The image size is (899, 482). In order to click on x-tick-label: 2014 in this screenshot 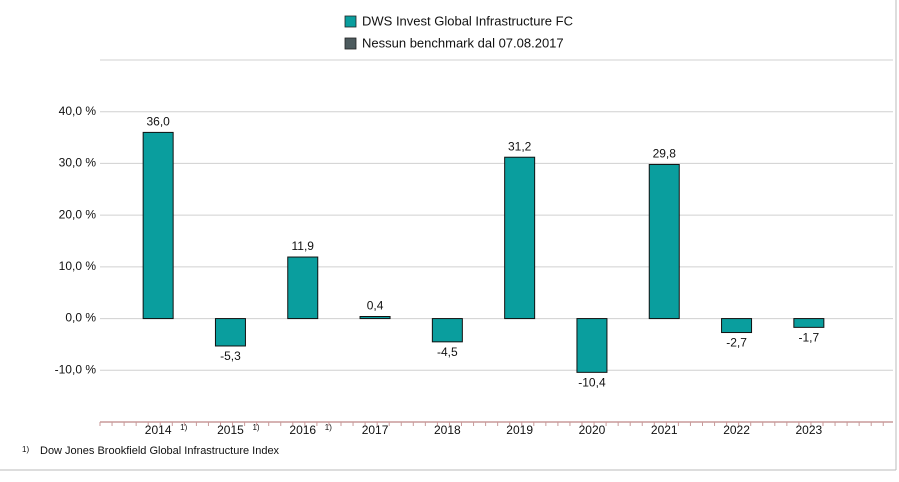, I will do `click(158, 430)`.